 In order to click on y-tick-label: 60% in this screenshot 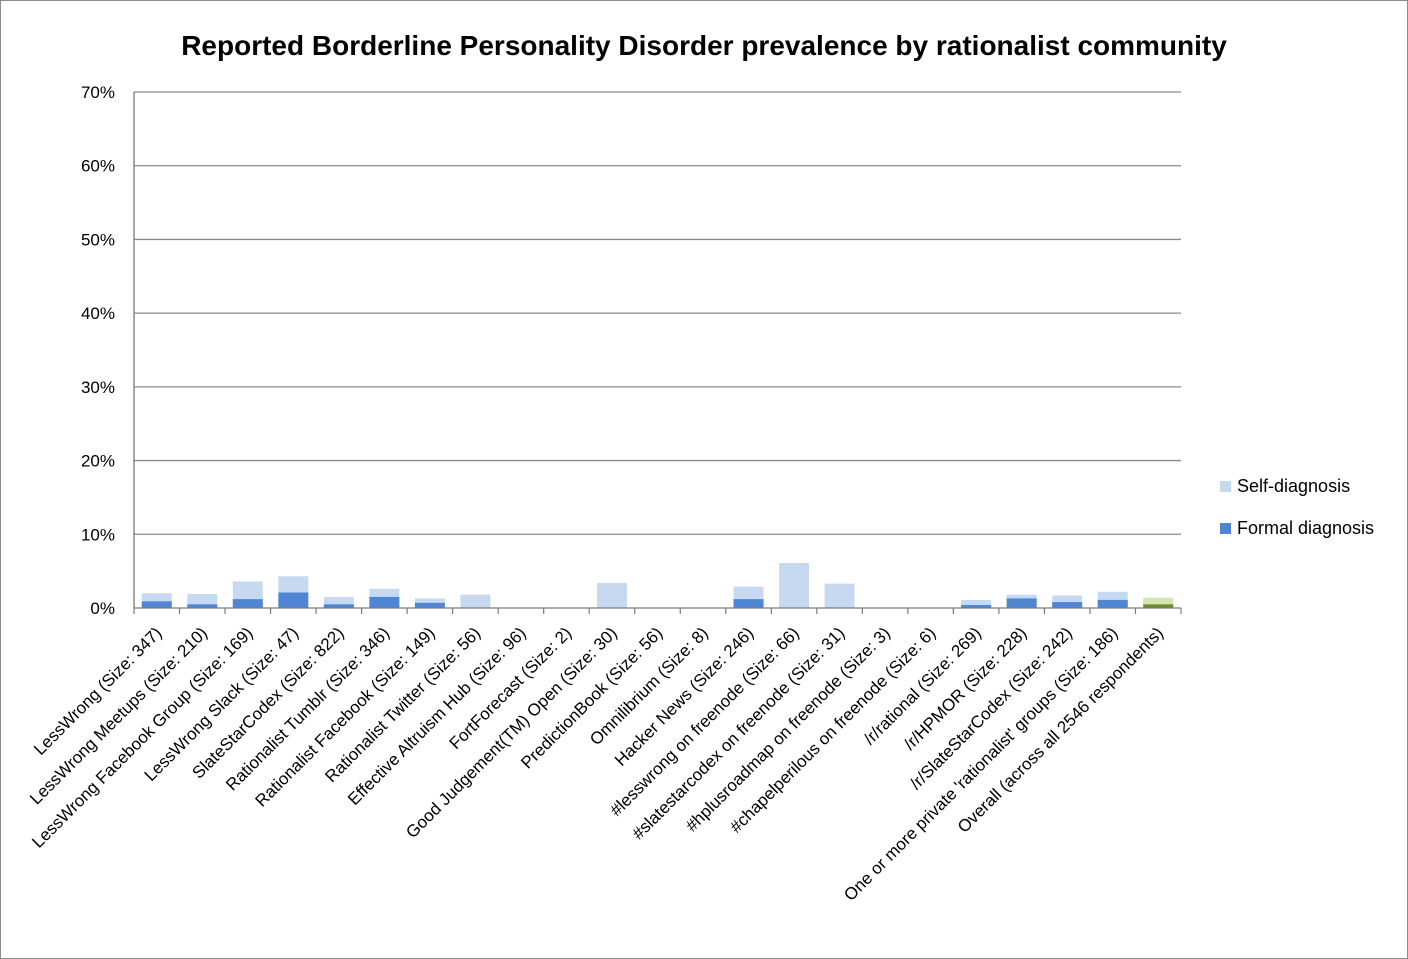, I will do `click(98, 166)`.